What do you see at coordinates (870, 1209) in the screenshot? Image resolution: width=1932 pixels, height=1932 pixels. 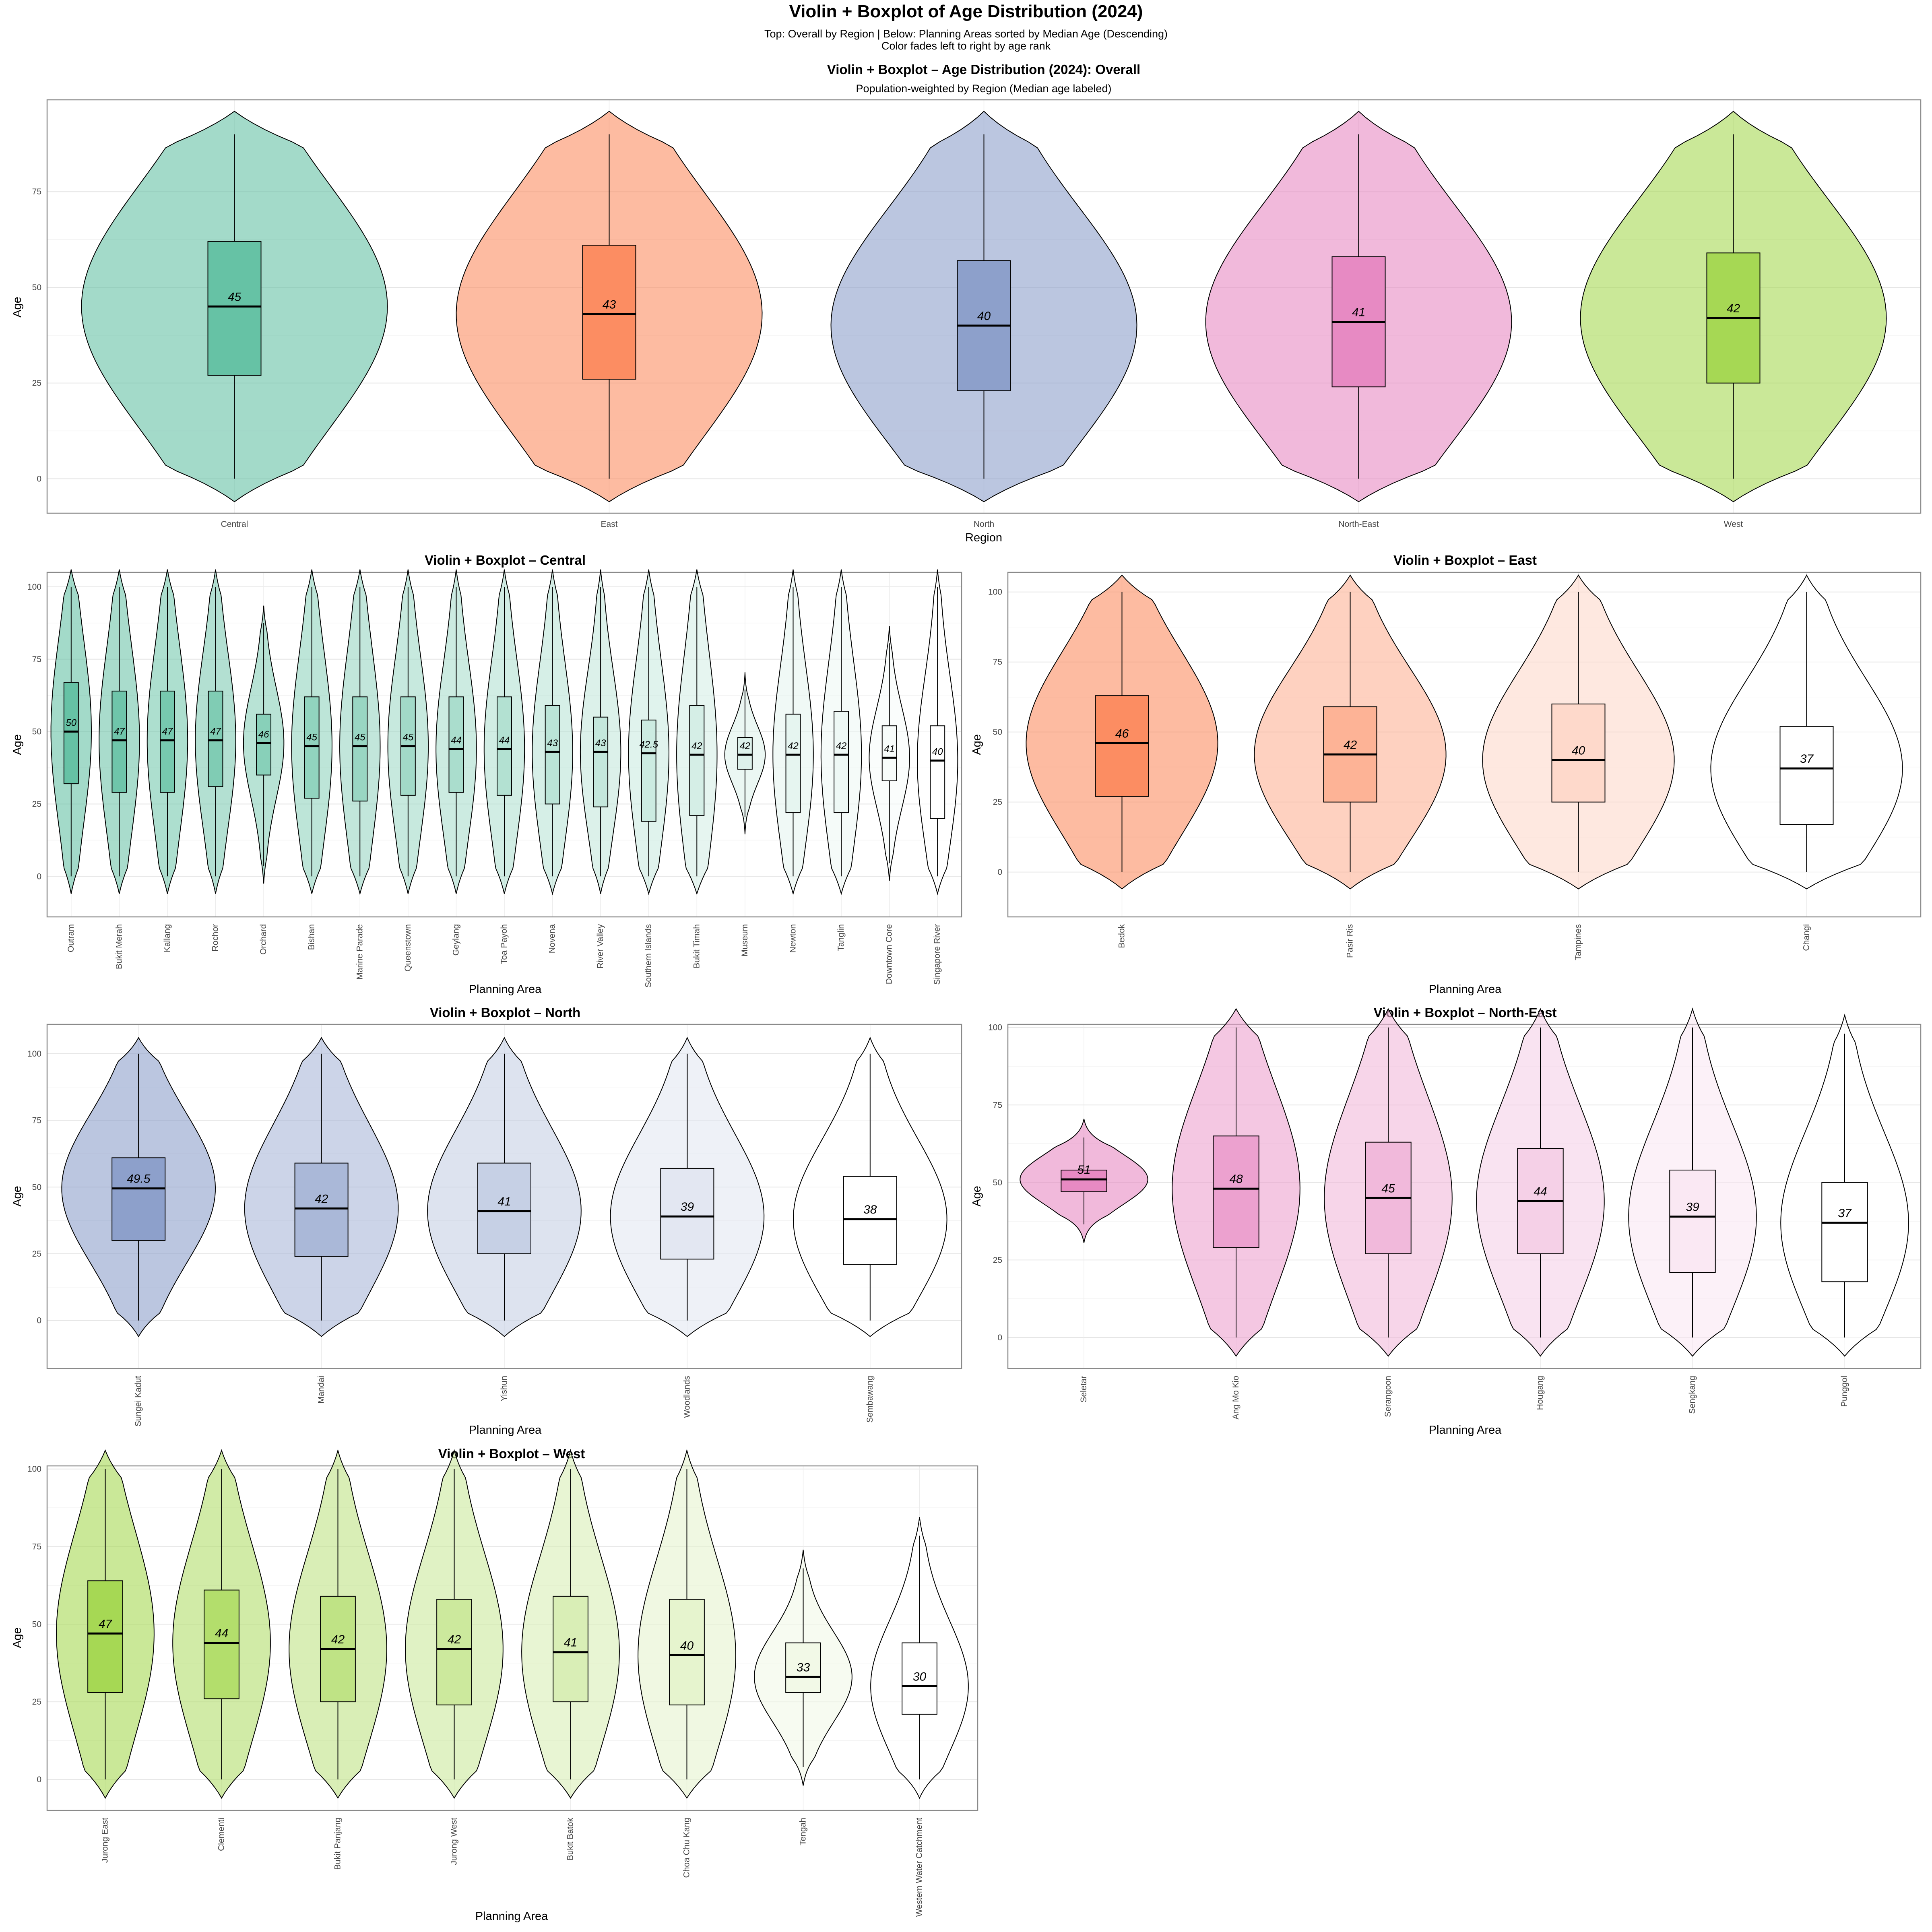 I see `median-label: 38` at bounding box center [870, 1209].